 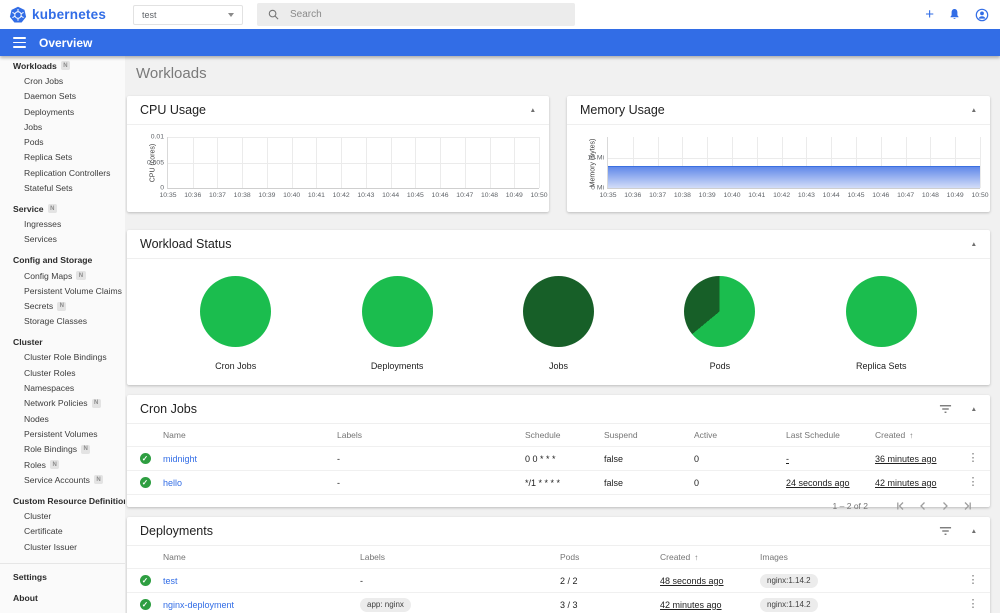 I want to click on search-bar, so click(x=416, y=14).